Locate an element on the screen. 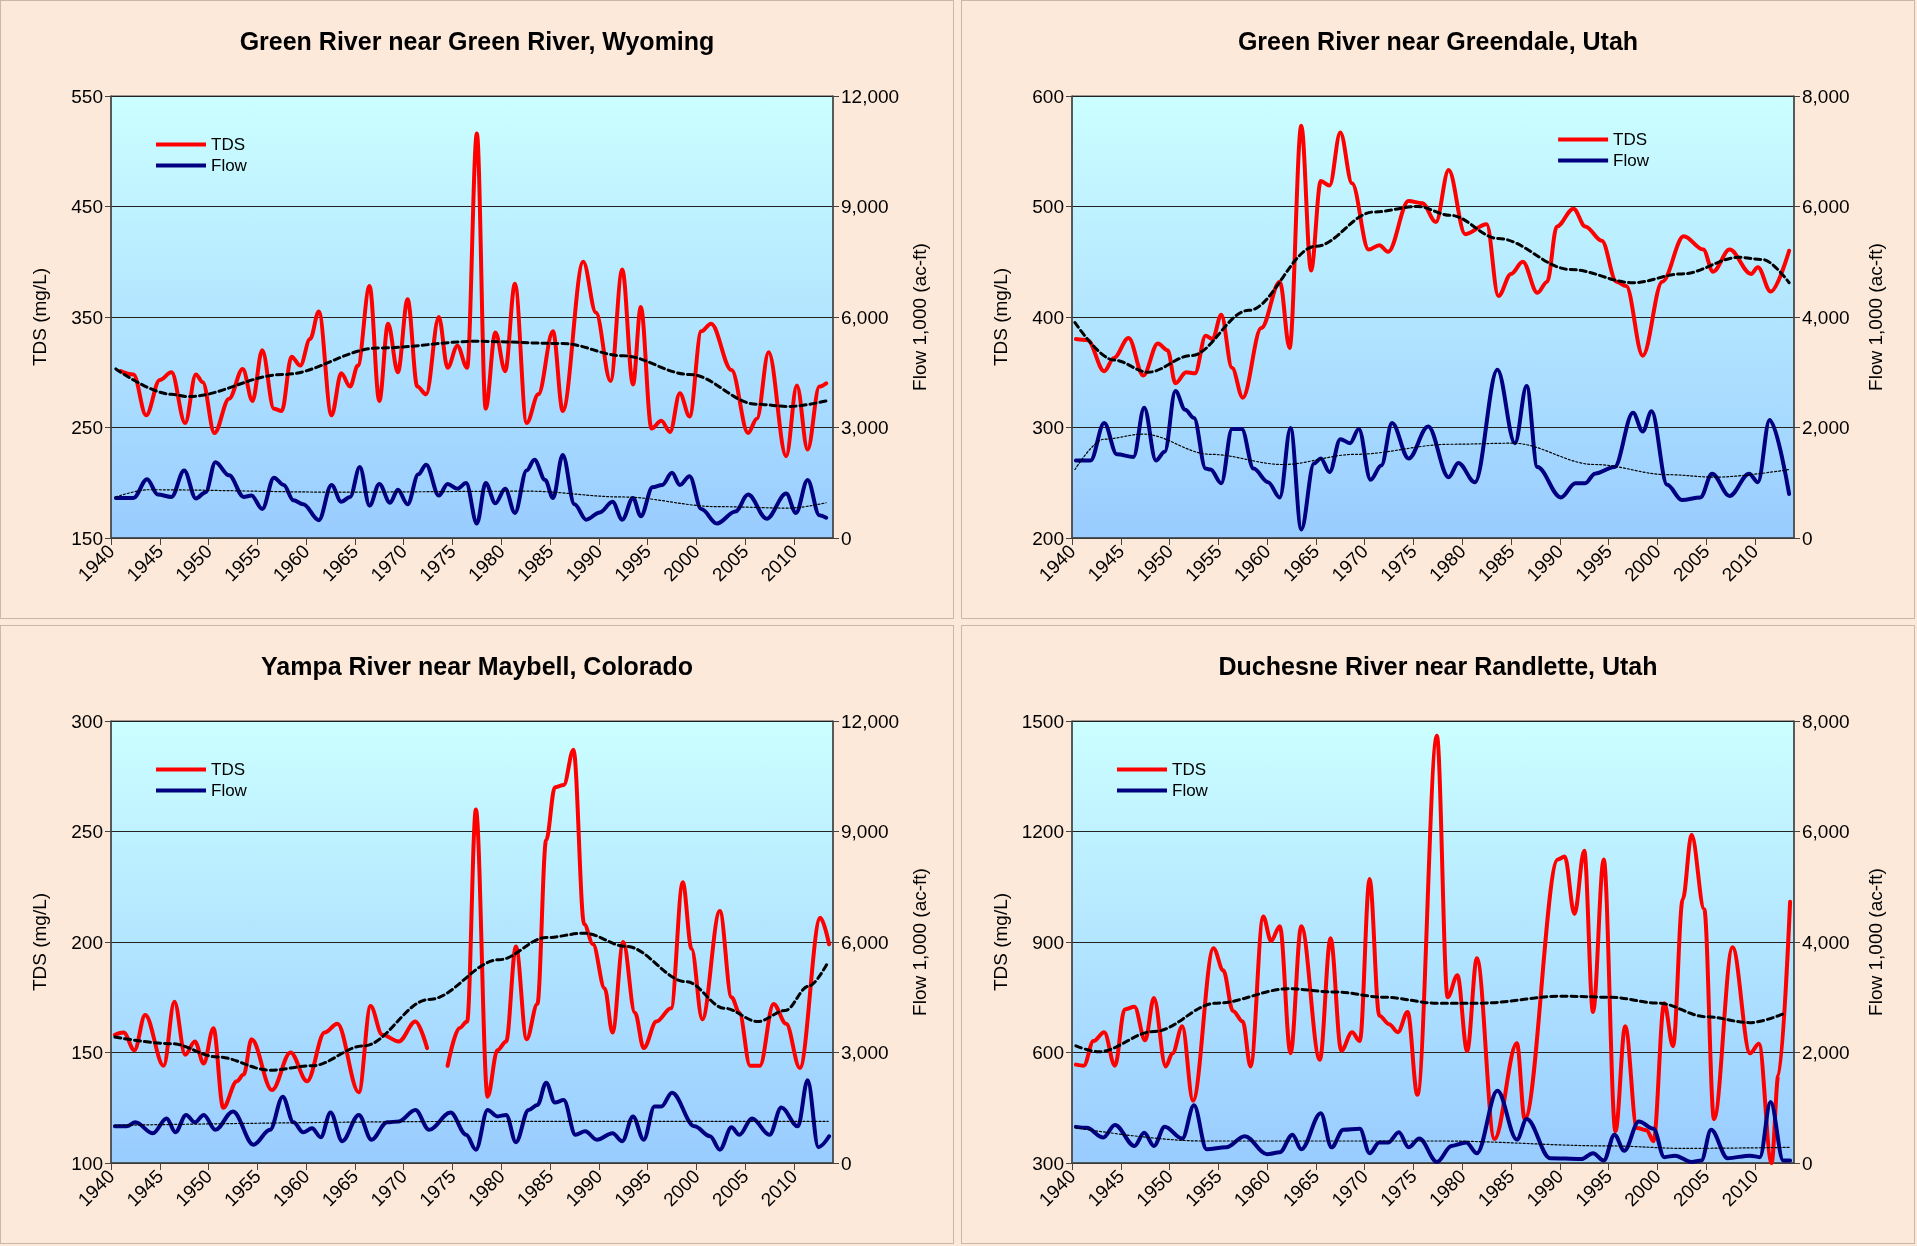  y-tick-label: 500 is located at coordinates (1048, 206).